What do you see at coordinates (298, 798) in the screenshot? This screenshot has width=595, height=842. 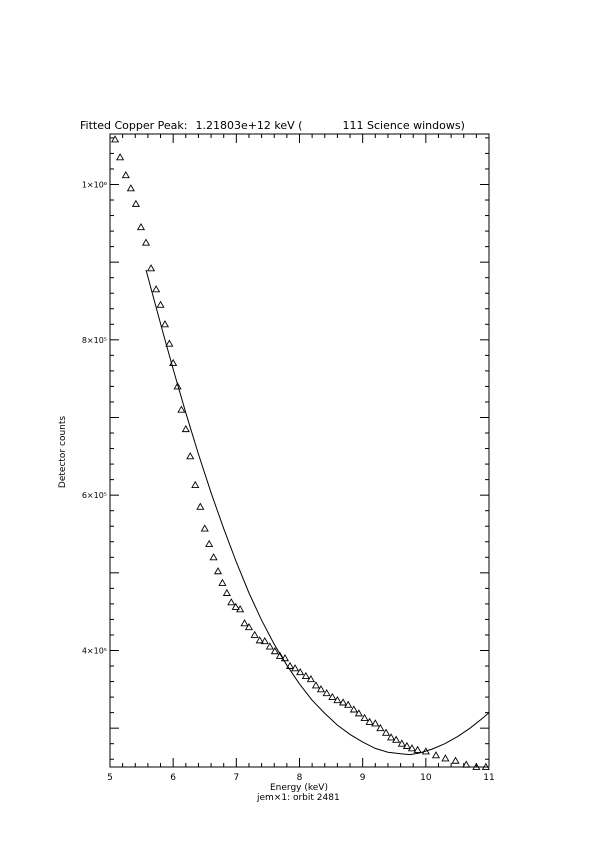 I see `plot-caption: jem×1: orbit 2481` at bounding box center [298, 798].